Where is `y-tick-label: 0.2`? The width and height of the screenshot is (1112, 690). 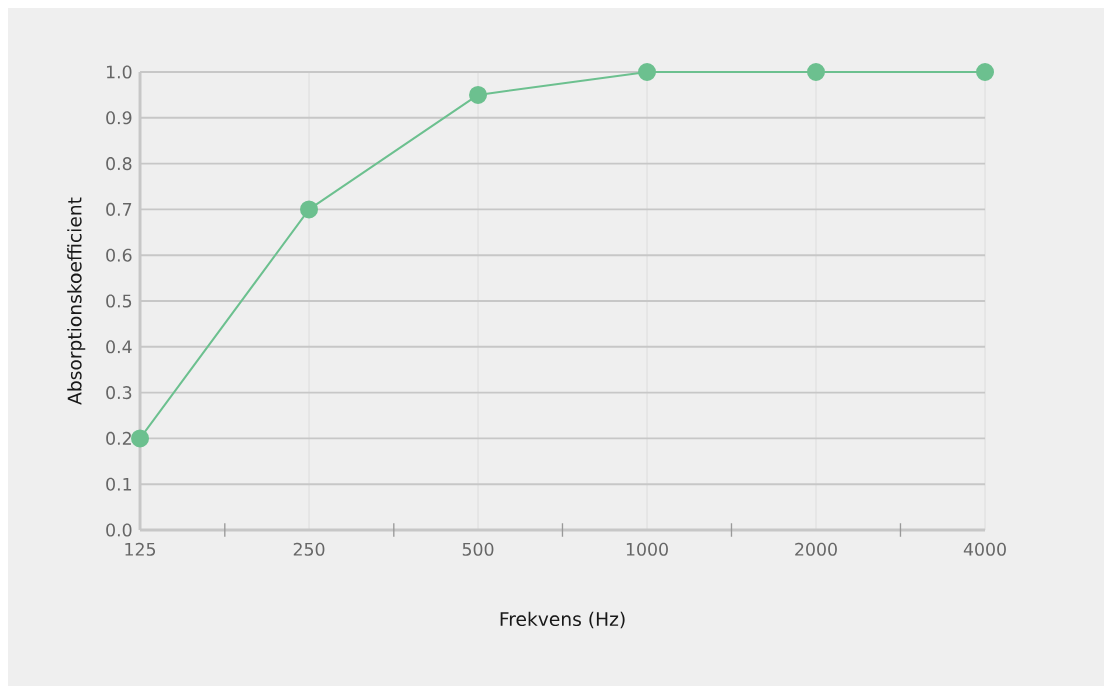
y-tick-label: 0.2 is located at coordinates (118, 438).